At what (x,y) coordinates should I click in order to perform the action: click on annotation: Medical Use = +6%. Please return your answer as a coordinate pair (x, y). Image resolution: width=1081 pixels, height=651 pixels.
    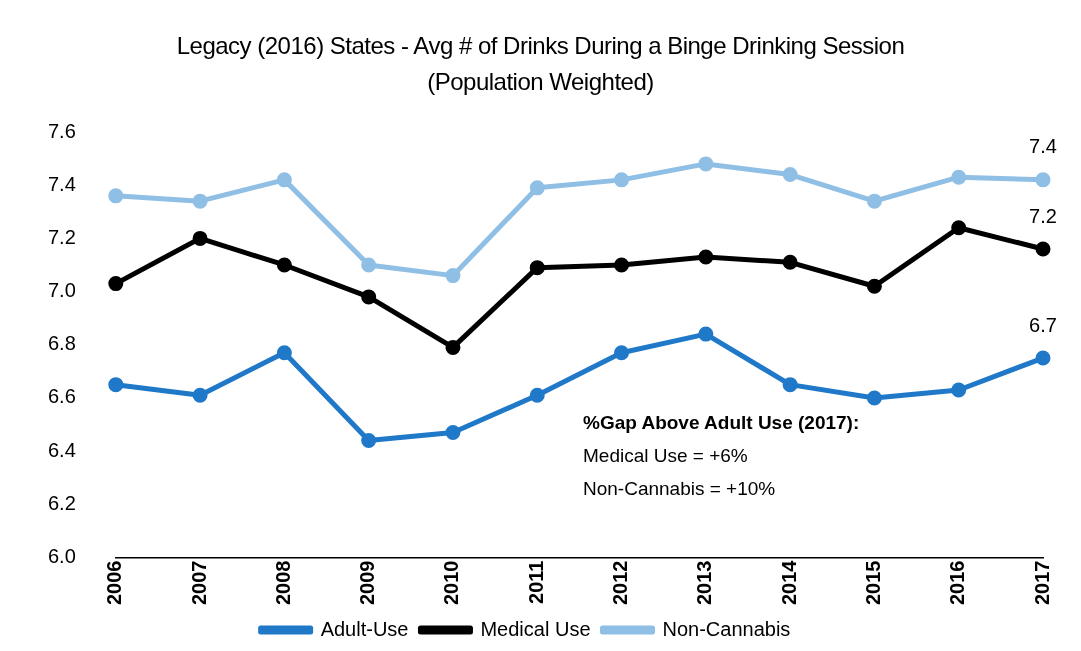
    Looking at the image, I should click on (666, 456).